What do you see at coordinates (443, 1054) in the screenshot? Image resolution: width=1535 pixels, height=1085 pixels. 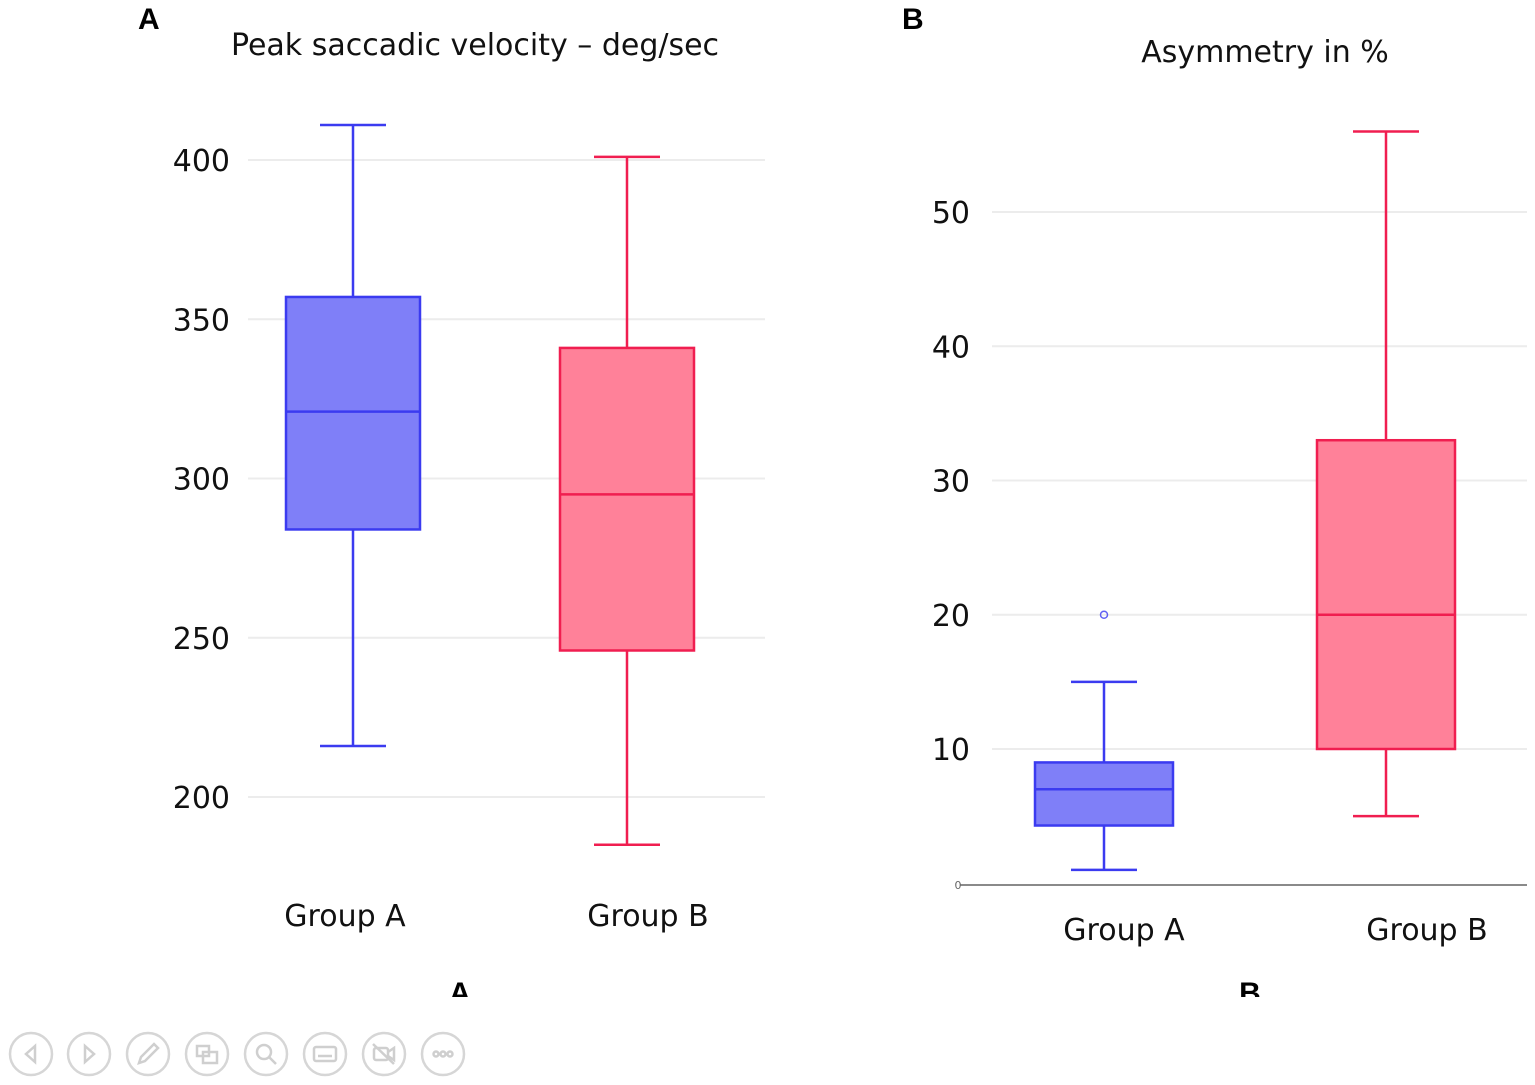 I see `more-icon` at bounding box center [443, 1054].